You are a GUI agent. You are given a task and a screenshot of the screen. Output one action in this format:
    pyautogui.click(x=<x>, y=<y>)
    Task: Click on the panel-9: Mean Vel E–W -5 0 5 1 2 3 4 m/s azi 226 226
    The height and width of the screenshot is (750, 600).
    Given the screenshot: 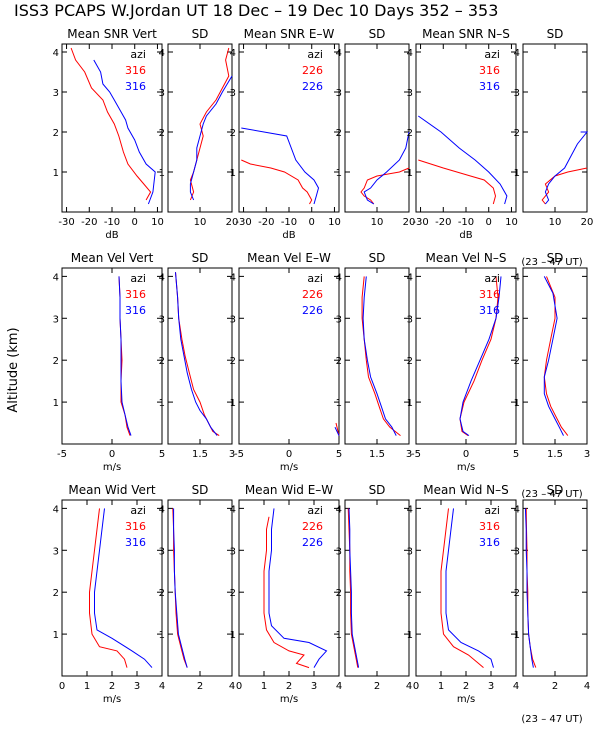 What is the action you would take?
    pyautogui.click(x=286, y=362)
    